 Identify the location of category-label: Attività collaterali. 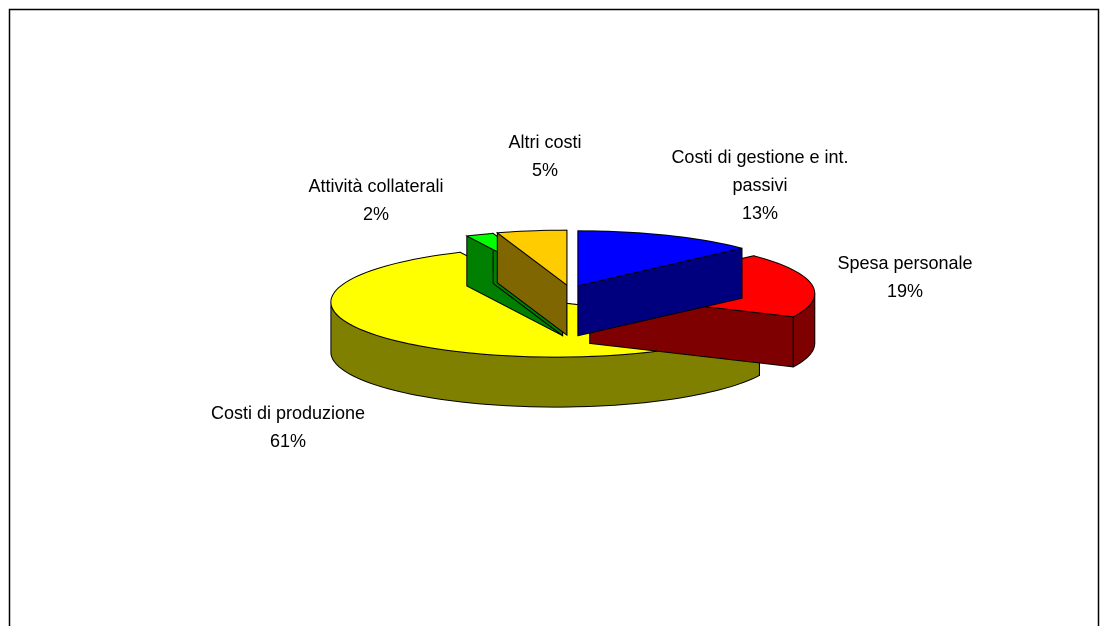
(376, 186).